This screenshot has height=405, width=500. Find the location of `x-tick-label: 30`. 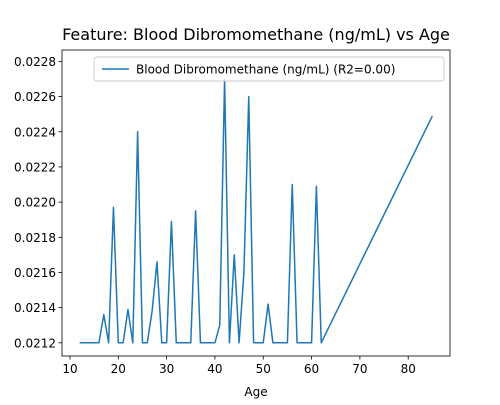

x-tick-label: 30 is located at coordinates (166, 369).